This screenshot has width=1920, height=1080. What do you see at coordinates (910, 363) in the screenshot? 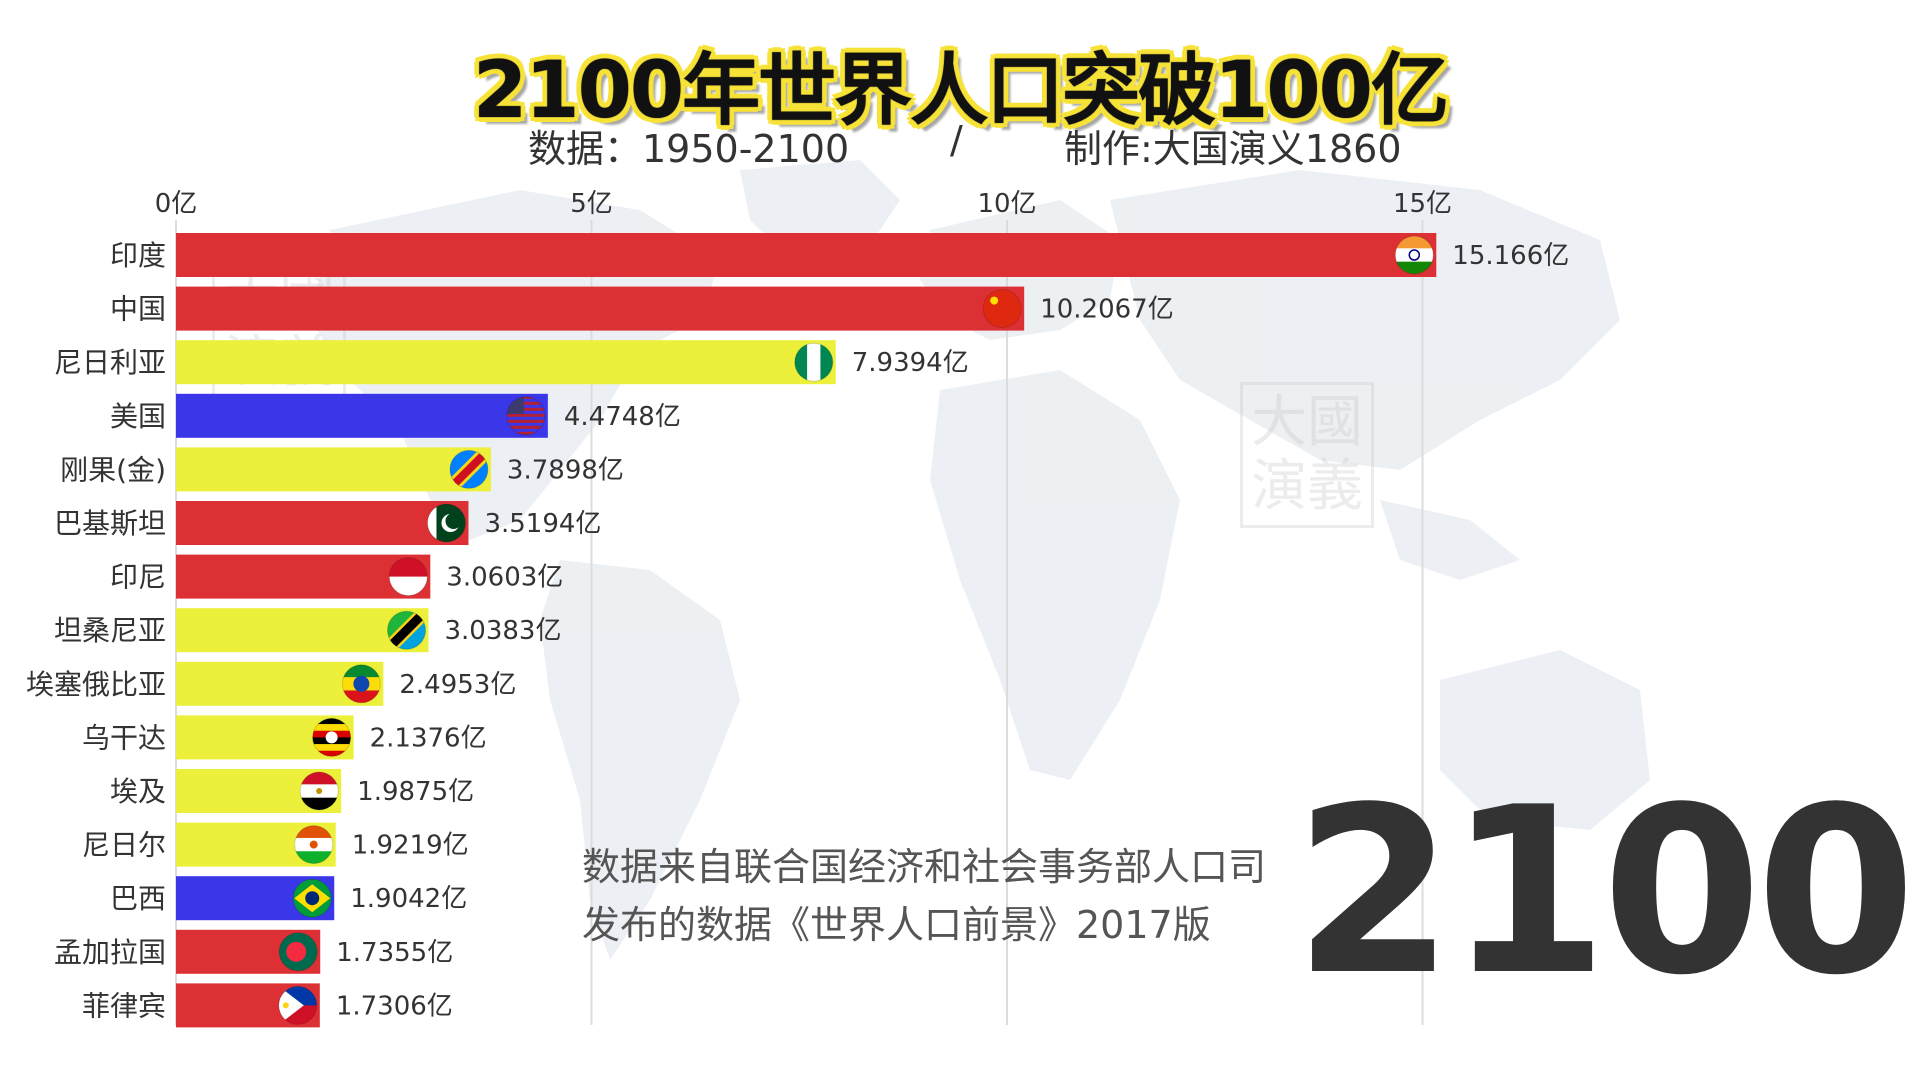
I see `value-label: 7.9394亿` at bounding box center [910, 363].